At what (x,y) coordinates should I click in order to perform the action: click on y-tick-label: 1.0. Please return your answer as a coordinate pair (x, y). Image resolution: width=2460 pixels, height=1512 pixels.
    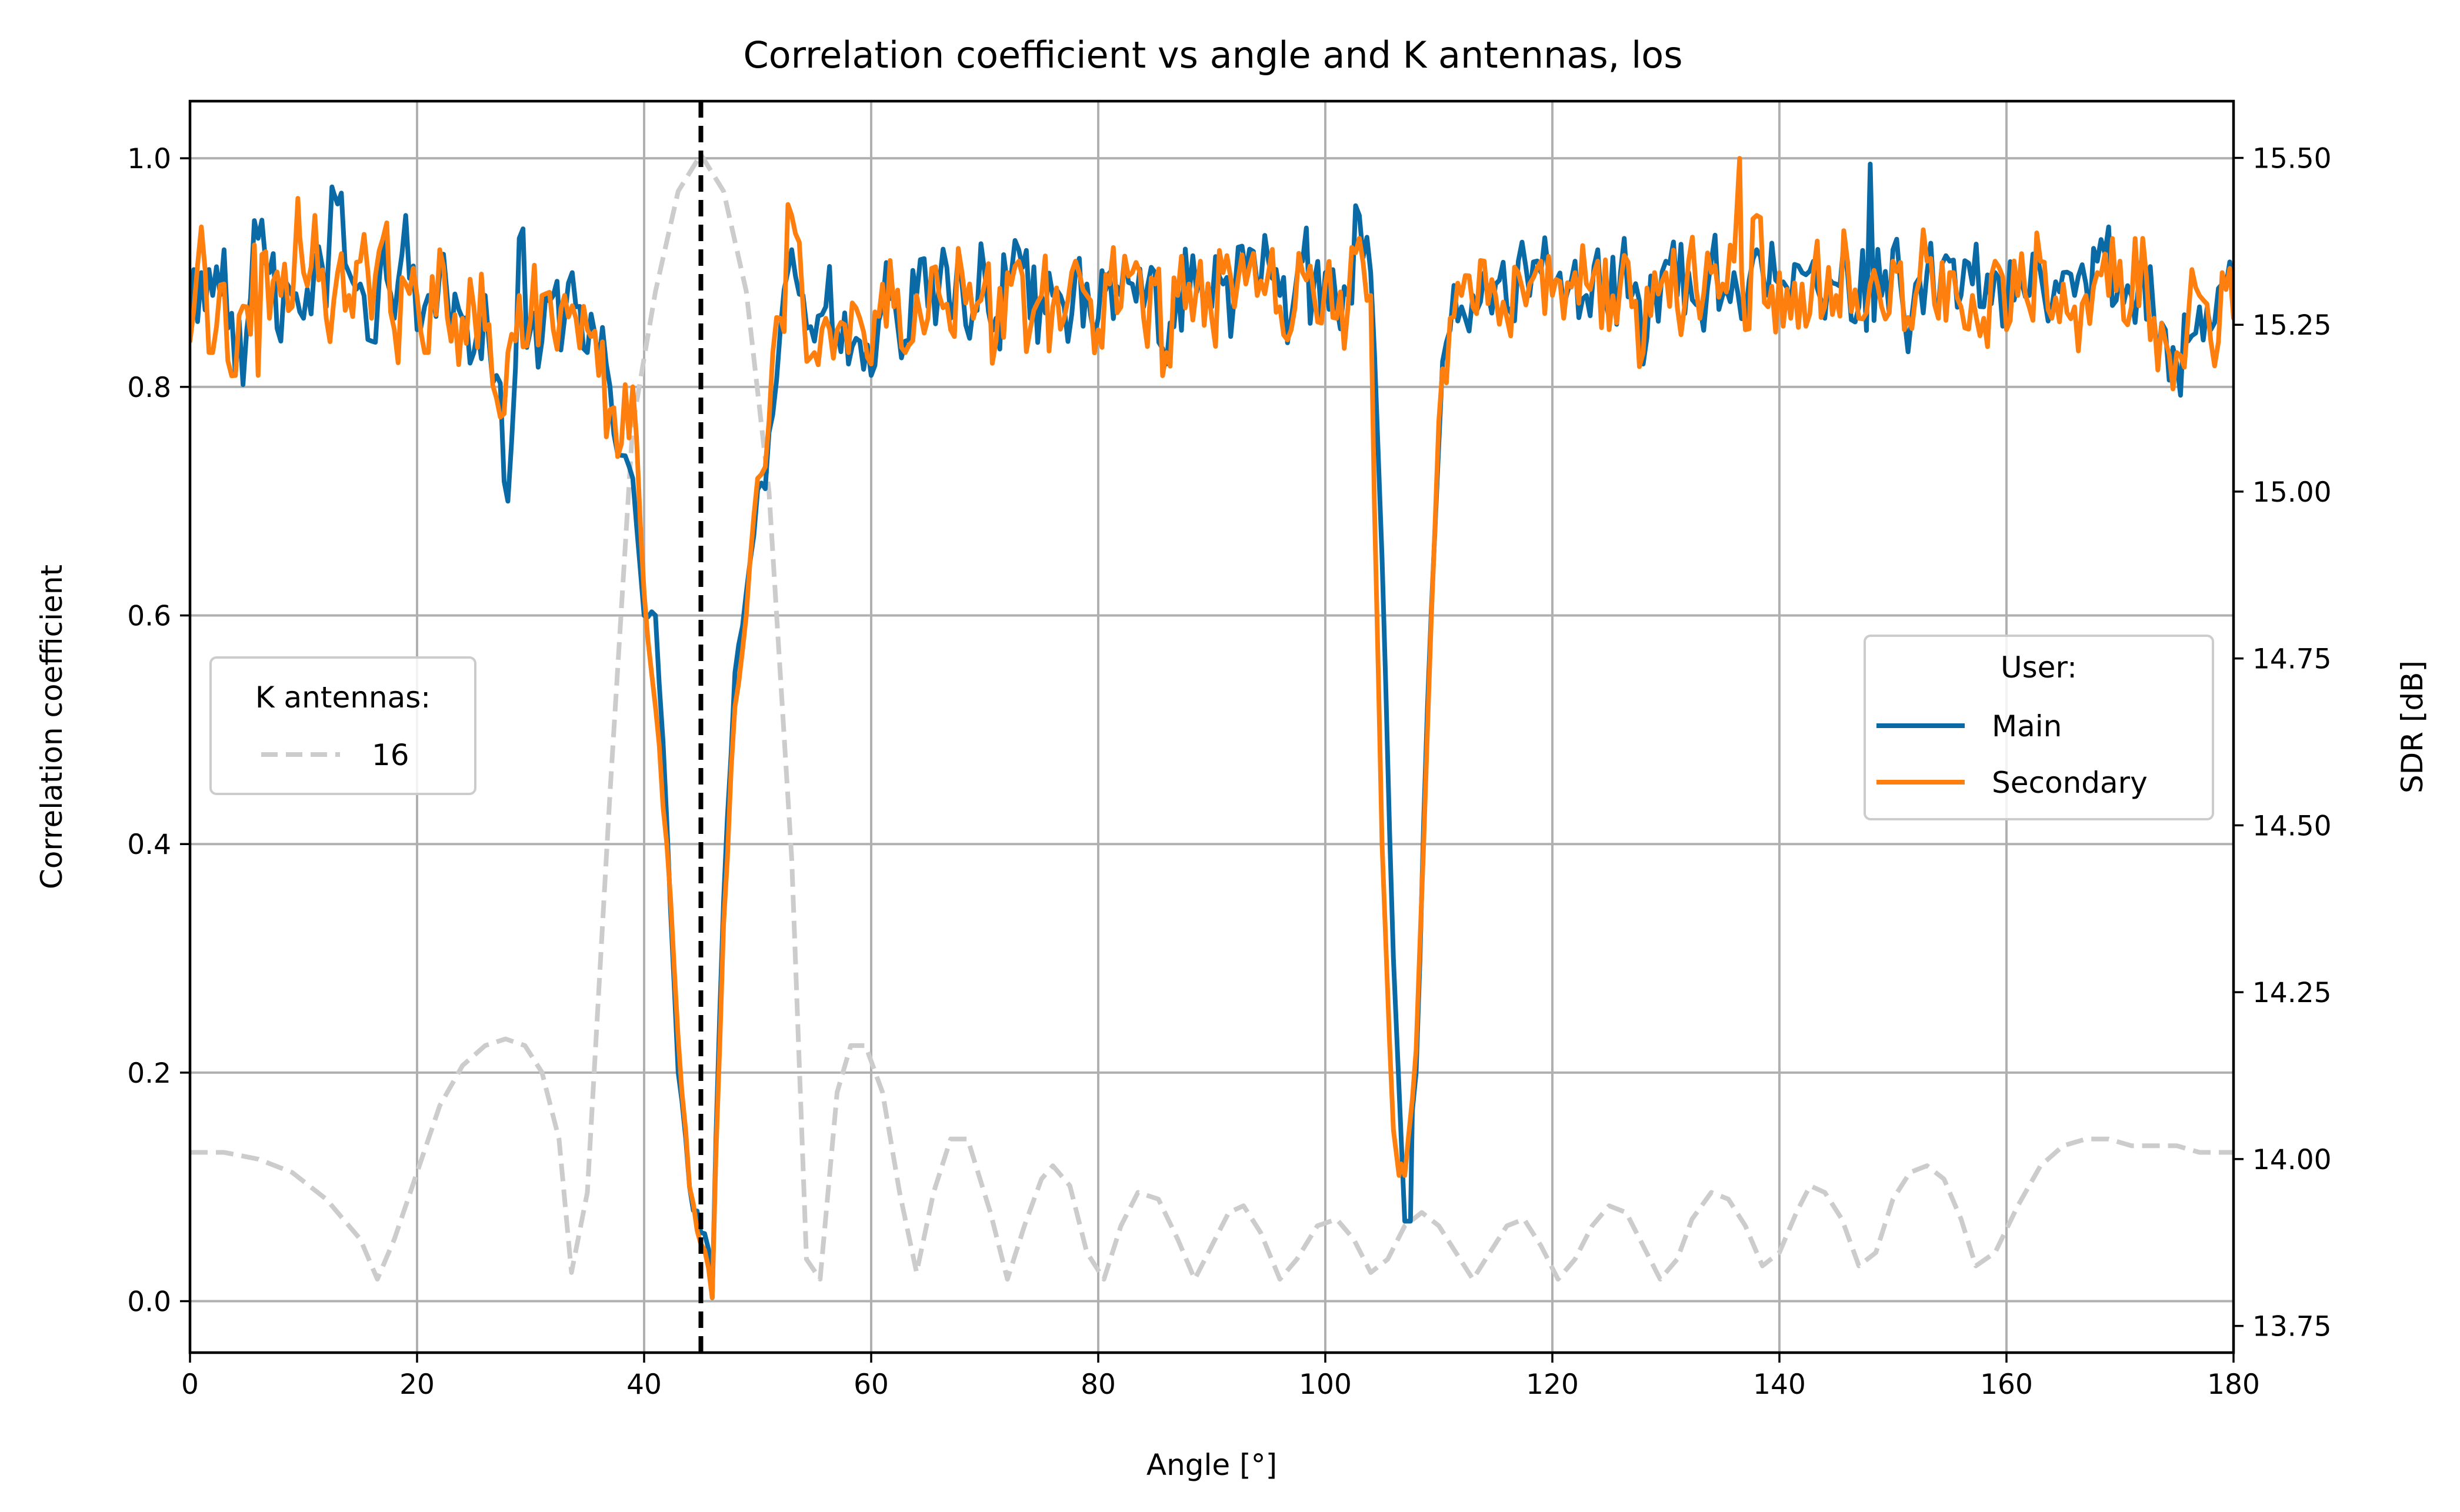
    Looking at the image, I should click on (149, 159).